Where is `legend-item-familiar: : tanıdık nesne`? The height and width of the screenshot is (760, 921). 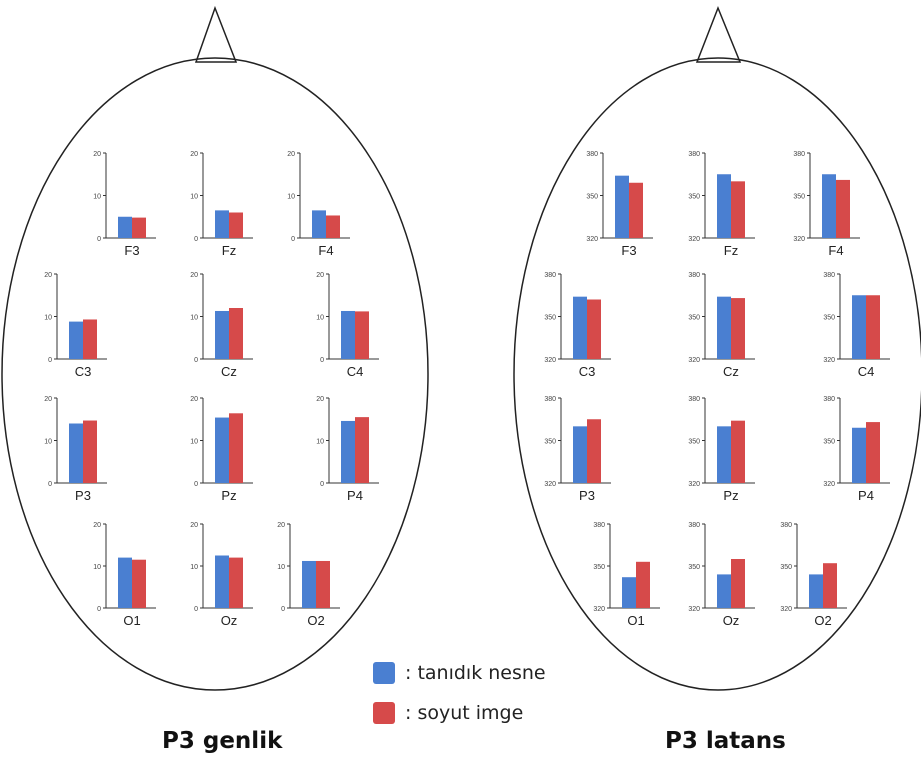 legend-item-familiar: : tanıdık nesne is located at coordinates (459, 673).